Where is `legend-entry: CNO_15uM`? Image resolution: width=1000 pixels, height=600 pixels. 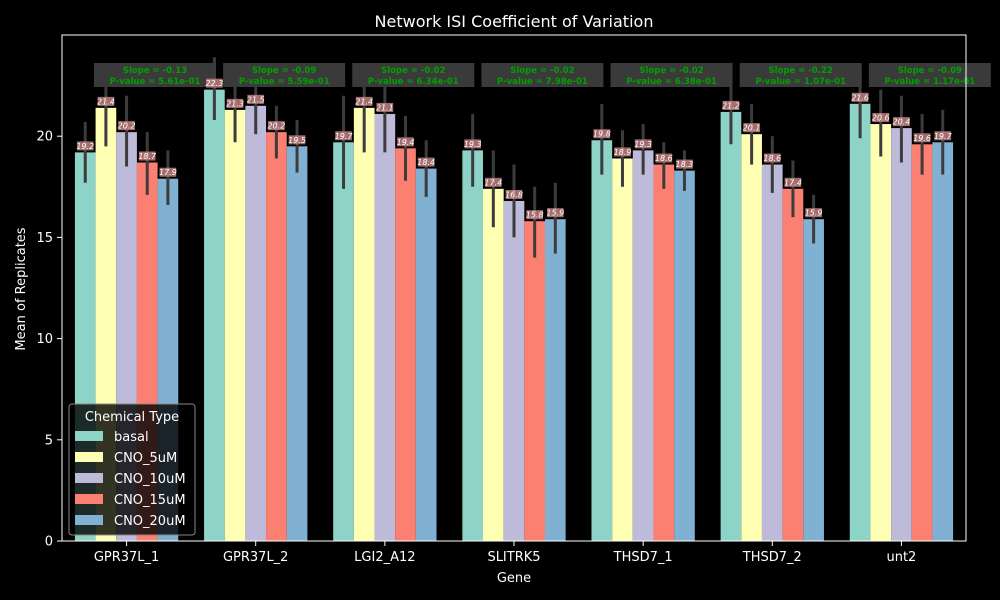
legend-entry: CNO_15uM is located at coordinates (150, 500).